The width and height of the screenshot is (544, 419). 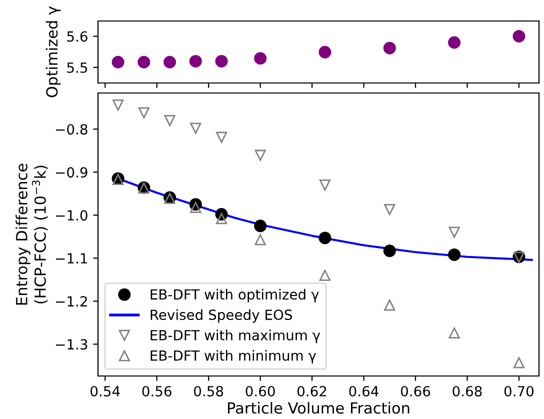 I want to click on legend-label: Revised Speedy EOS, so click(x=221, y=316).